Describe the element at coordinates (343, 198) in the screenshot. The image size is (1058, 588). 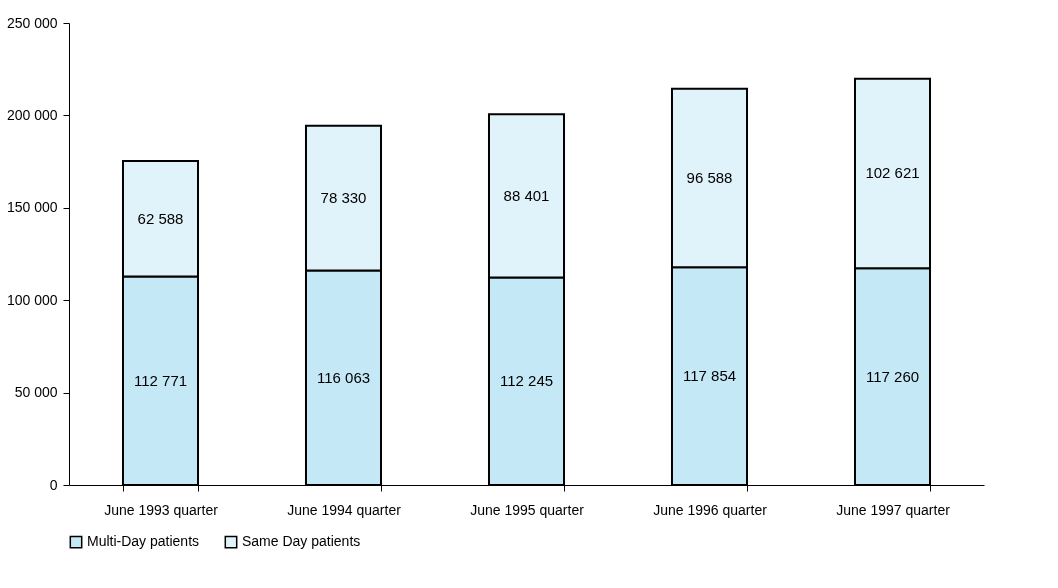
I see `data-label: 78 330` at that location.